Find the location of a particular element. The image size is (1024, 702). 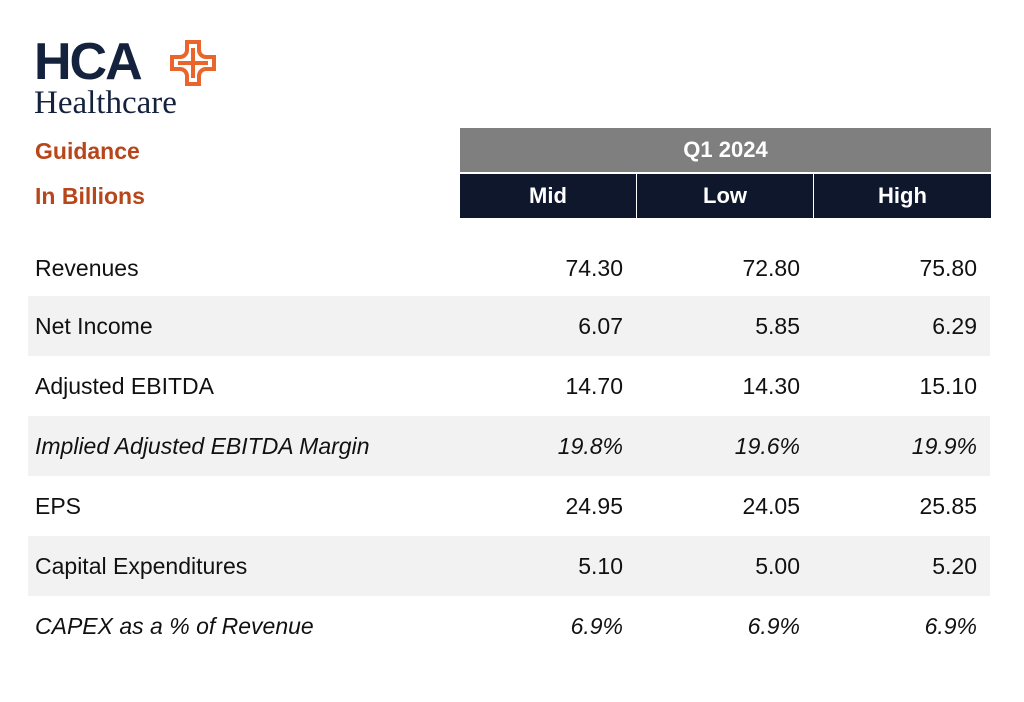

value-high: 15.10 is located at coordinates (948, 386).